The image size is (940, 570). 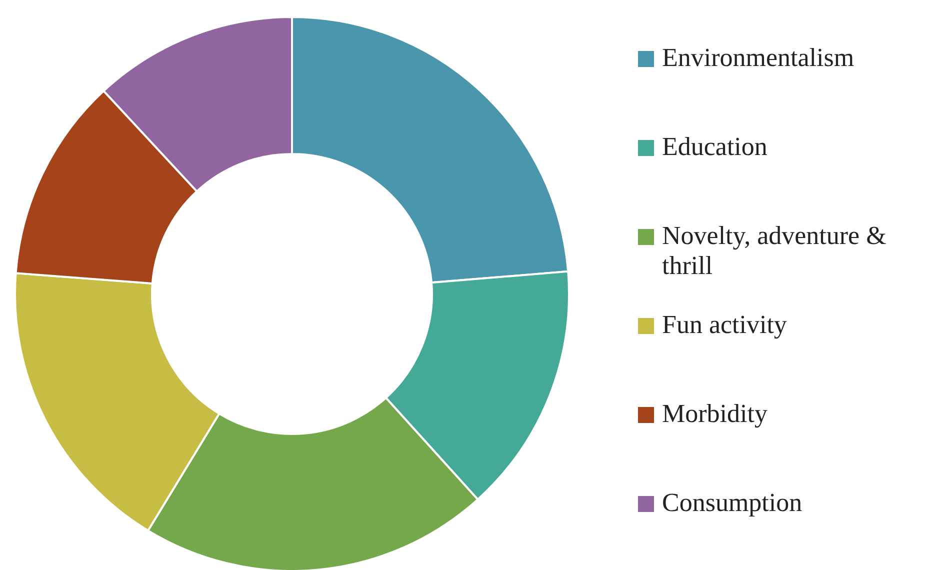 What do you see at coordinates (758, 57) in the screenshot?
I see `legend-label: Environmentalism` at bounding box center [758, 57].